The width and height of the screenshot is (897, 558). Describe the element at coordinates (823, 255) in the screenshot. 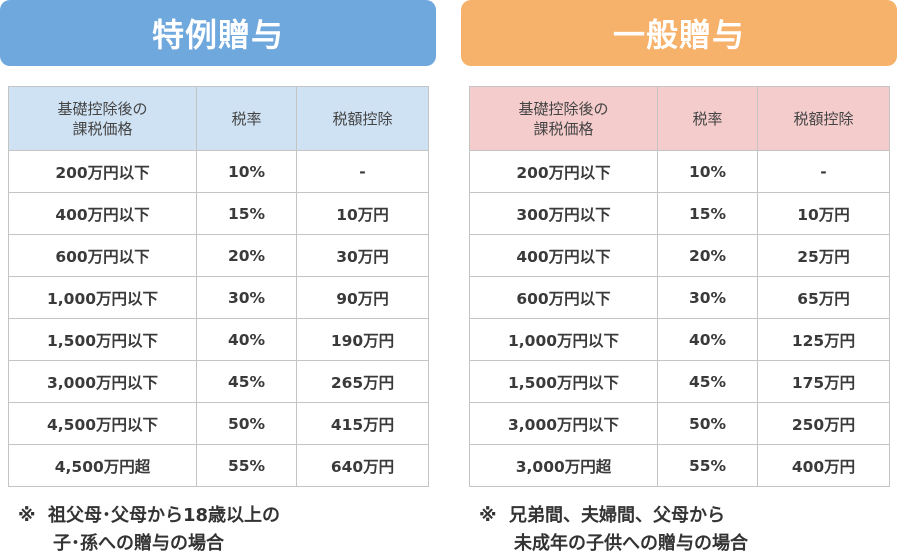

I see `deduction-cell: 25万円` at that location.